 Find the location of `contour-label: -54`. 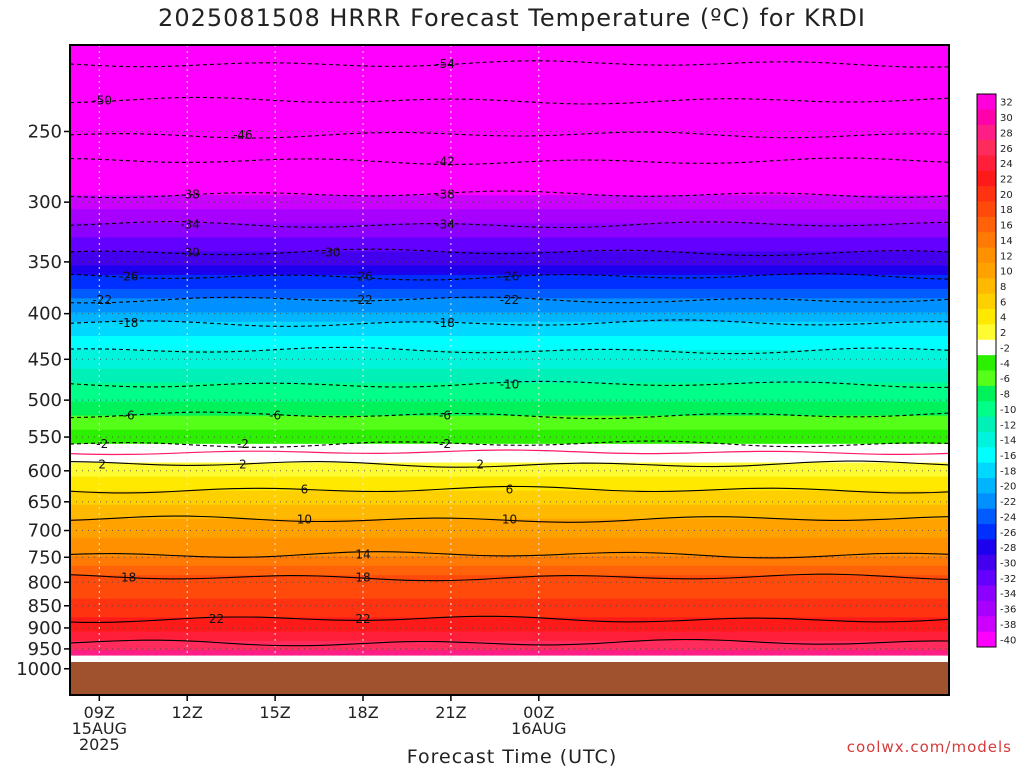

contour-label: -54 is located at coordinates (445, 64).